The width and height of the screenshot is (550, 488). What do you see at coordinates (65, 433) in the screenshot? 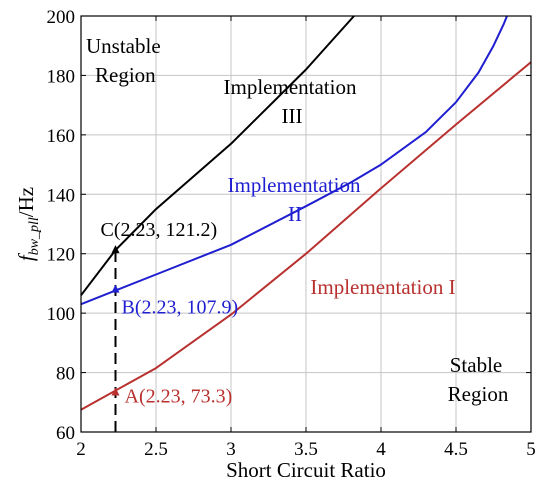
I see `y-tick-label: 60` at bounding box center [65, 433].